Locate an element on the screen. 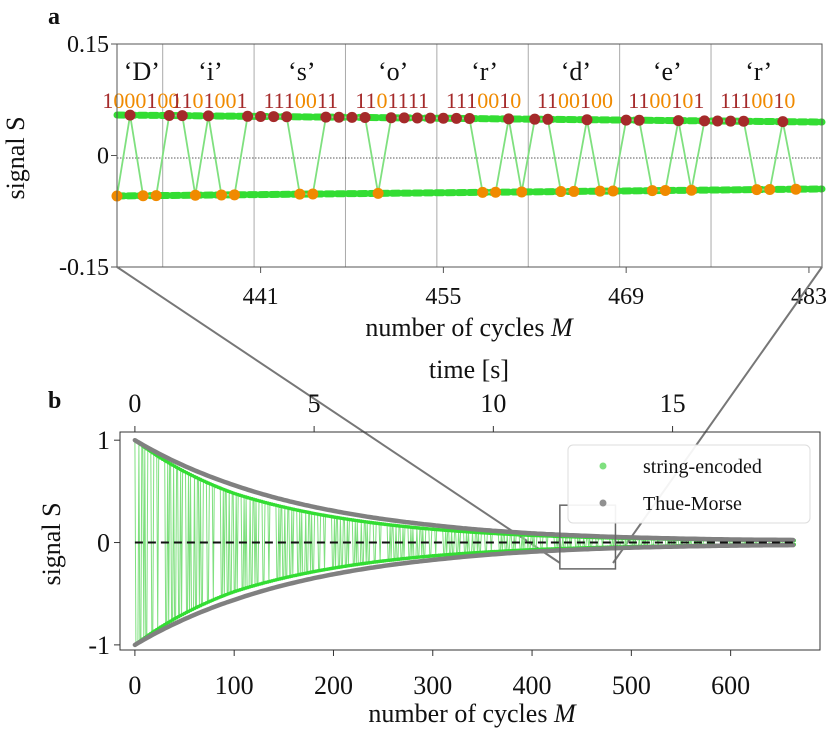  panel-b-top-label: time [s] is located at coordinates (469, 369).